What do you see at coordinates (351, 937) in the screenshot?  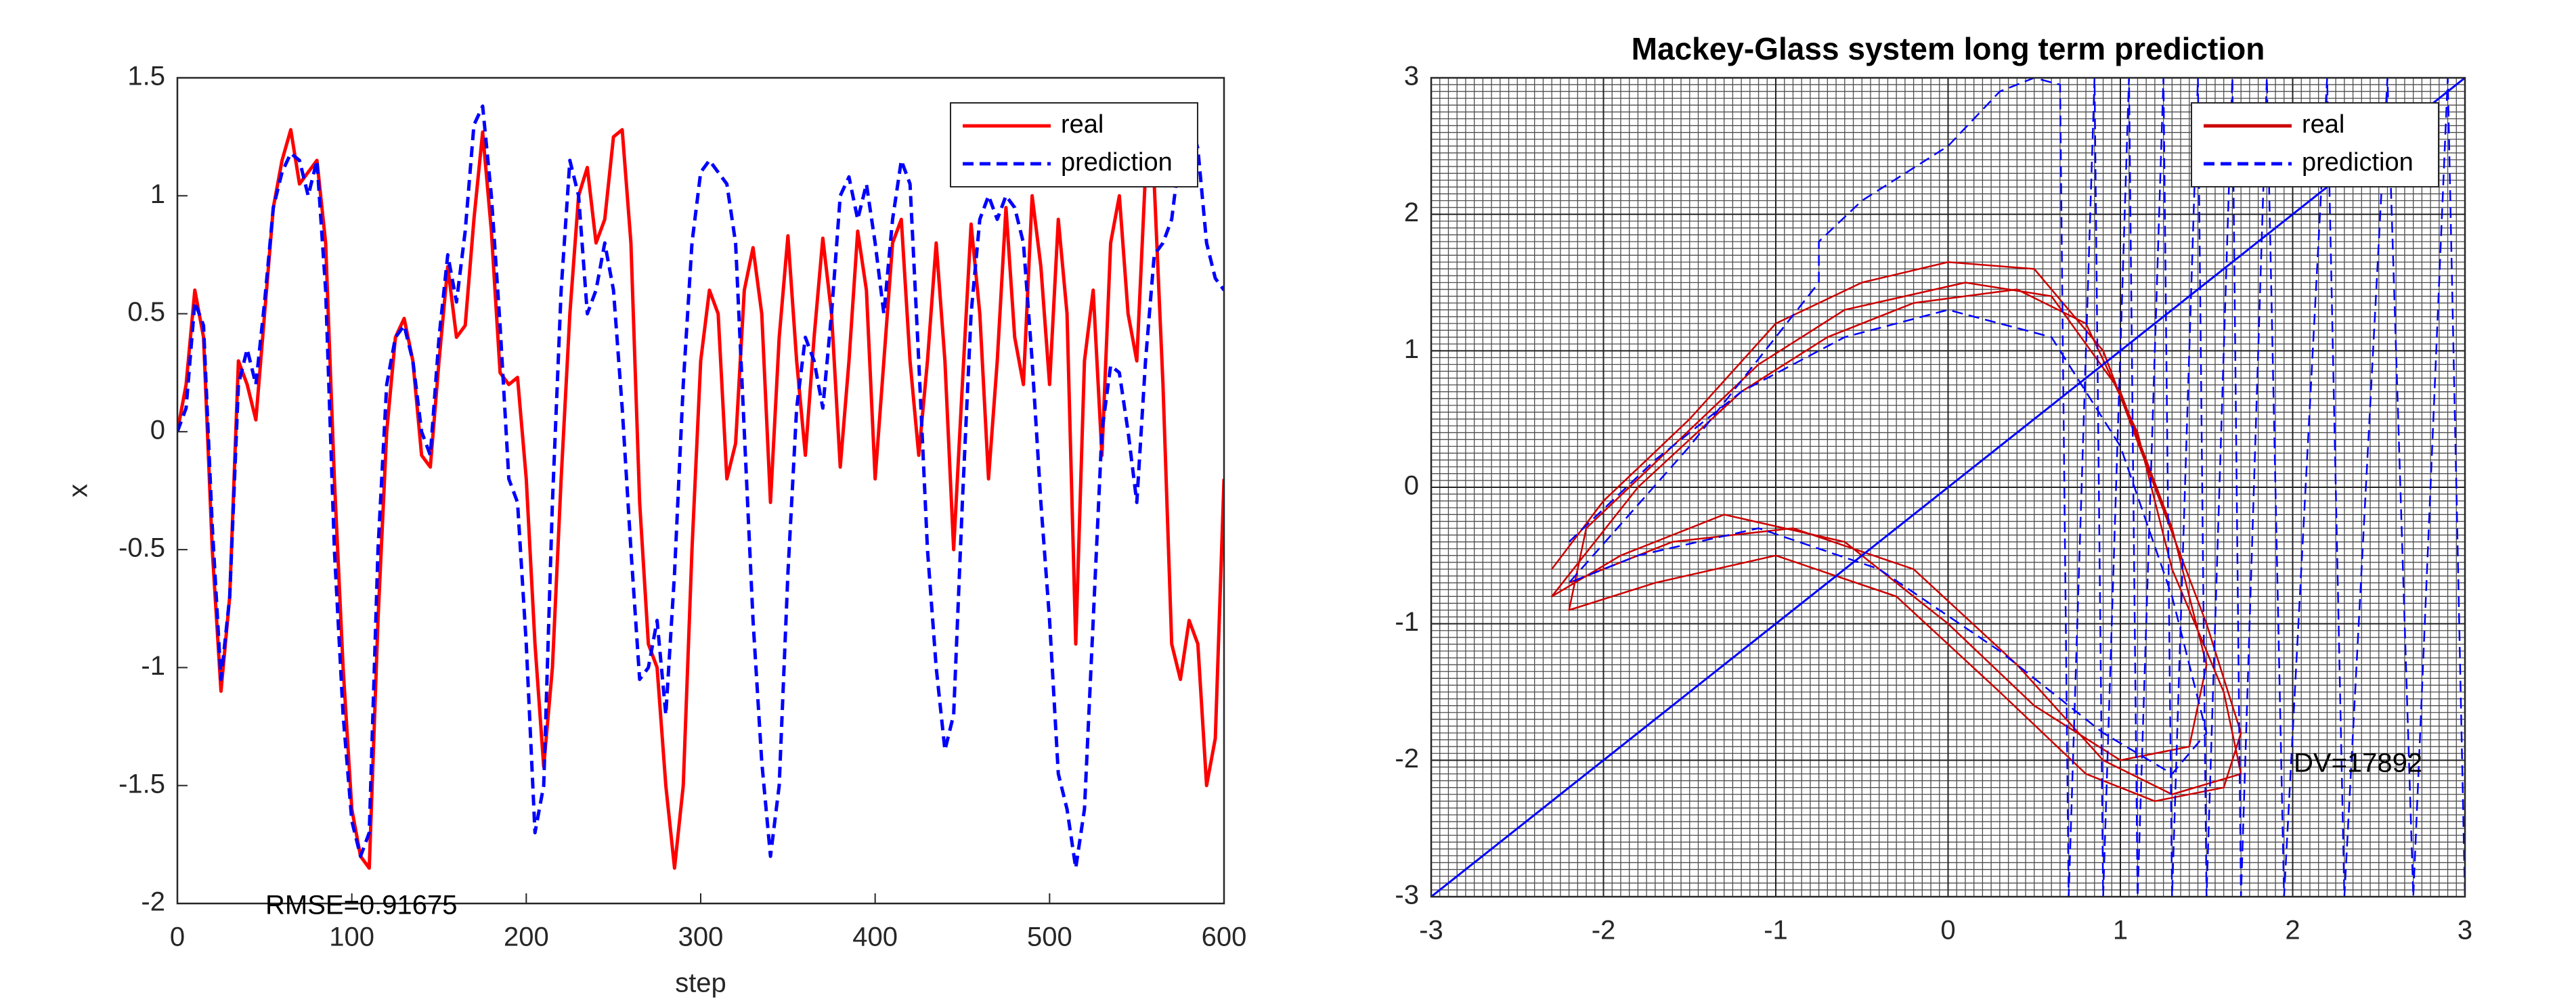 I see `x-tick-label: 100` at bounding box center [351, 937].